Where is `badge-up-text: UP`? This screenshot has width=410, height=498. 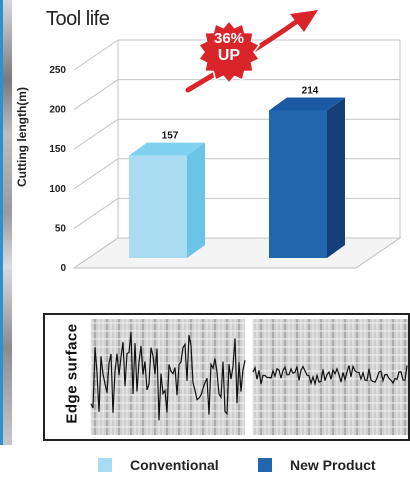
badge-up-text: UP is located at coordinates (229, 55).